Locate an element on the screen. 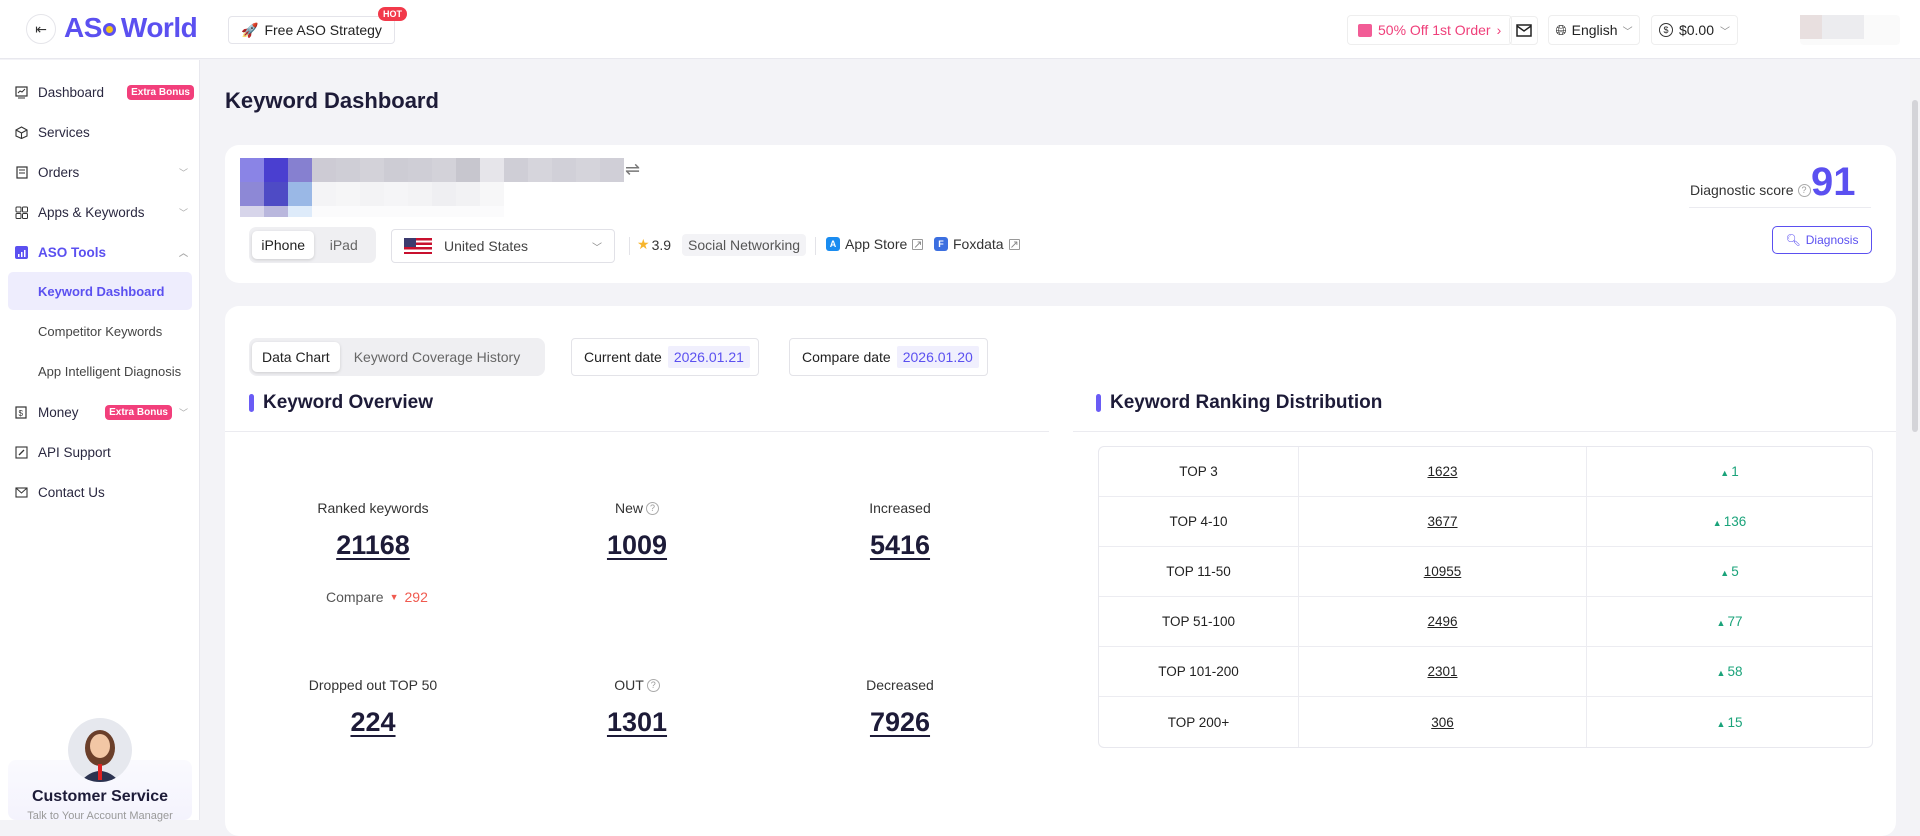 The image size is (1920, 836). balance-selector: $ $0.00 ﹀ is located at coordinates (1694, 30).